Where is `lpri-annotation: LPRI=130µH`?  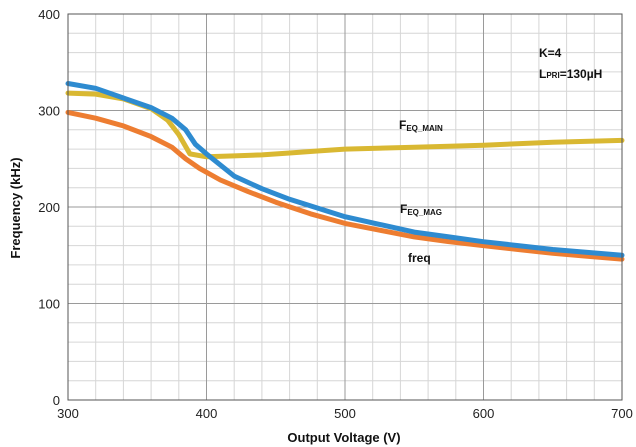 lpri-annotation: LPRI=130µH is located at coordinates (570, 74).